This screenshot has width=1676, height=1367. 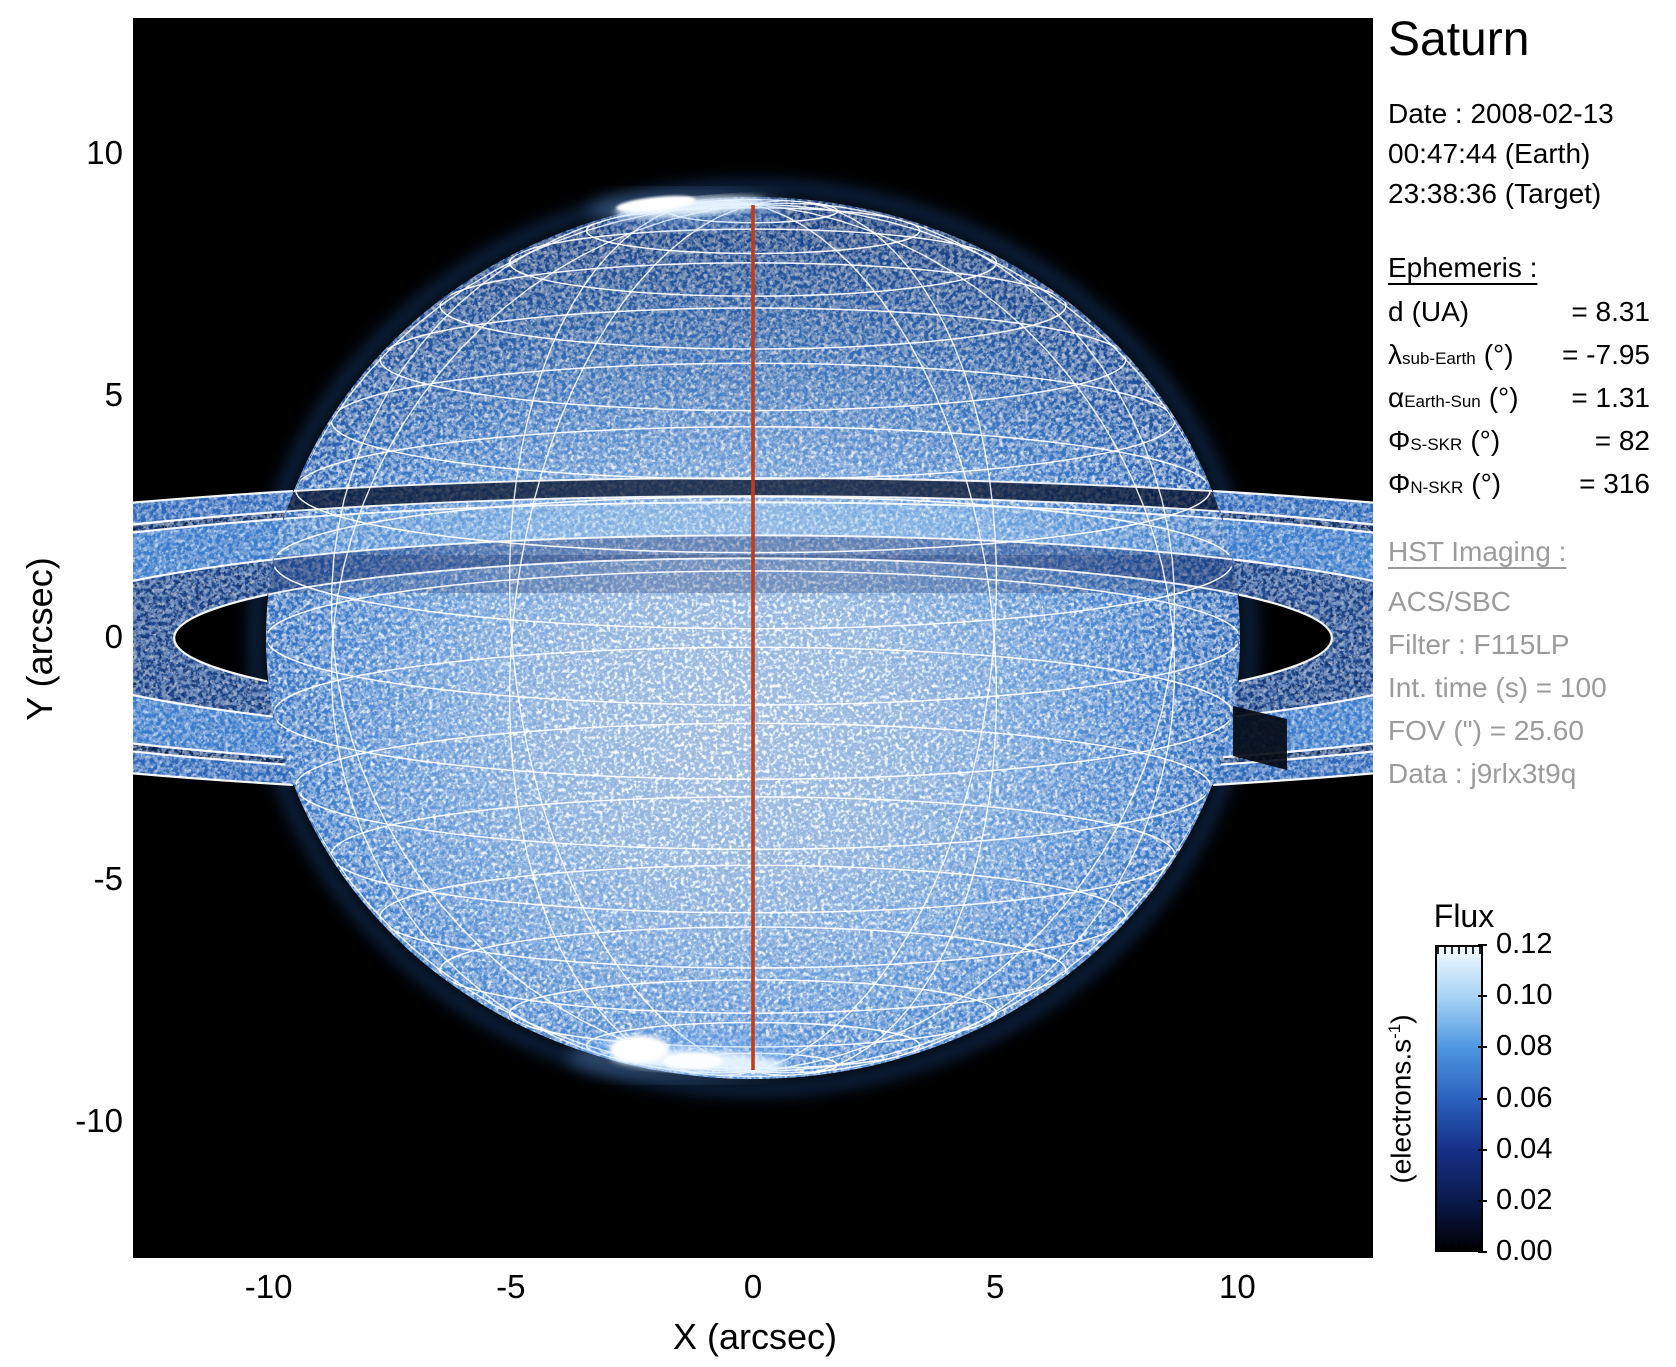 I want to click on x-axis-label: X (arcsec), so click(x=755, y=1336).